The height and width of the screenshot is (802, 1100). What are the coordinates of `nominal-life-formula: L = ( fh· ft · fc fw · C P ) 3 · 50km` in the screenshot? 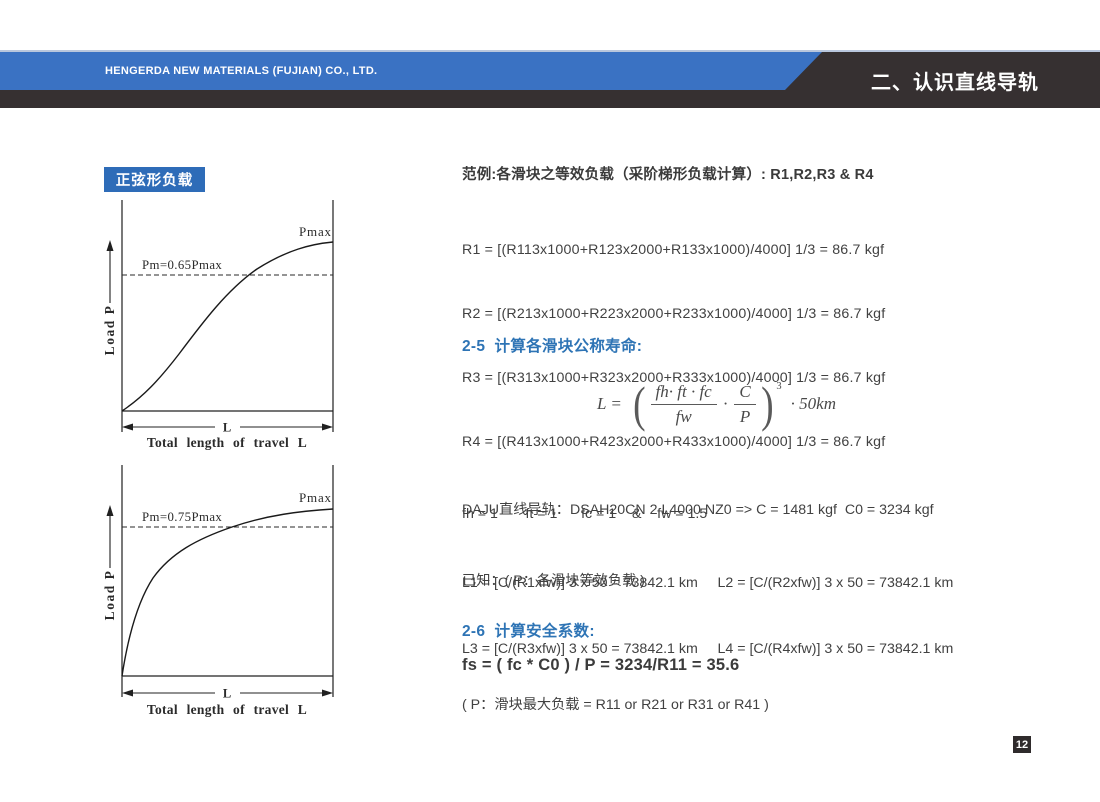 It's located at (716, 404).